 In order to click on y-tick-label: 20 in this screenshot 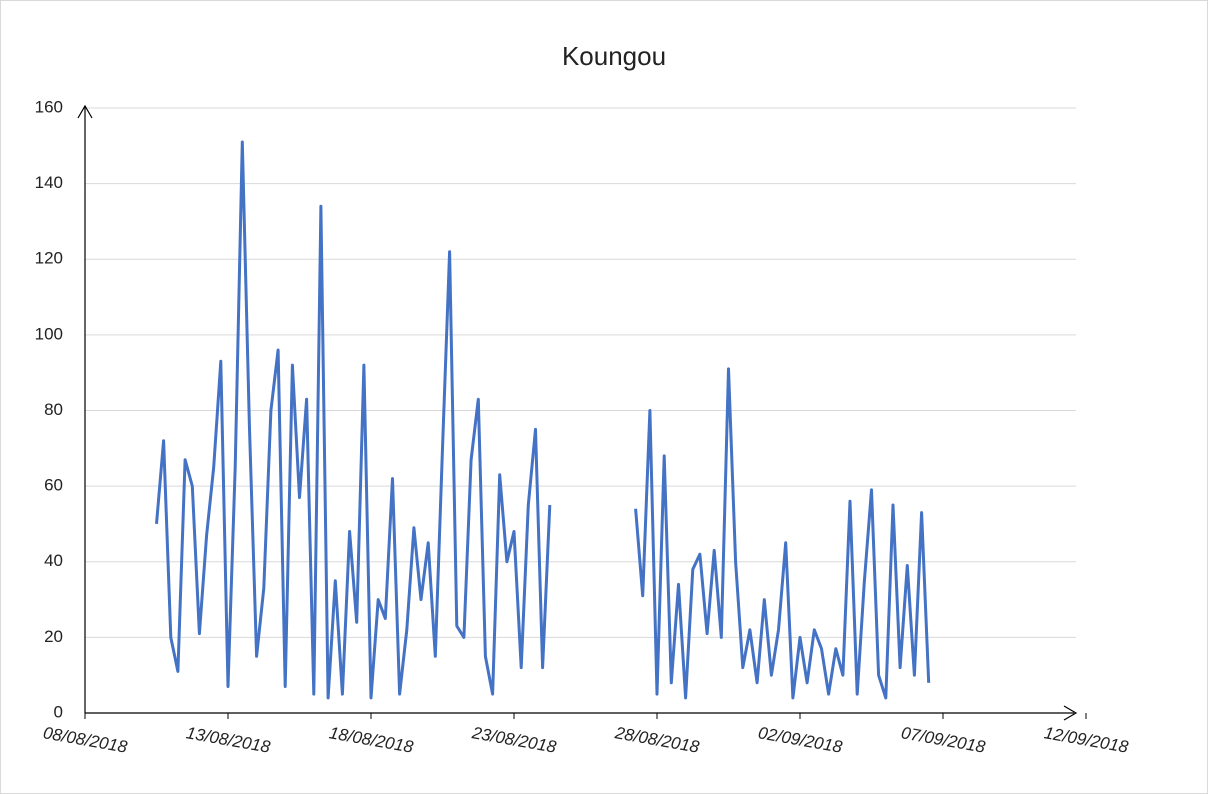, I will do `click(53, 636)`.